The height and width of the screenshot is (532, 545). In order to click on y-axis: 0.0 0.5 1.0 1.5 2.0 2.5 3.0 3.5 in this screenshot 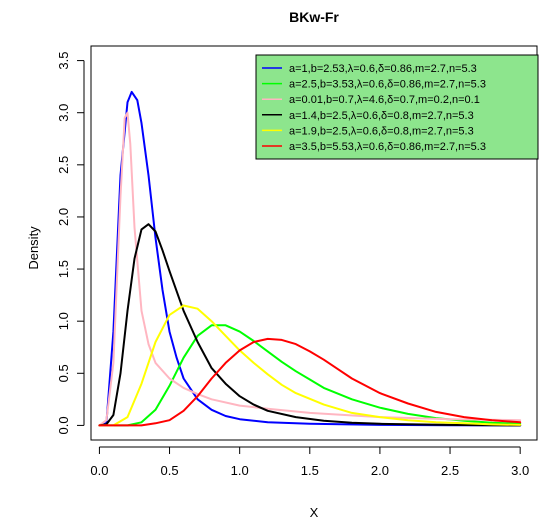, I will do `click(70, 243)`.